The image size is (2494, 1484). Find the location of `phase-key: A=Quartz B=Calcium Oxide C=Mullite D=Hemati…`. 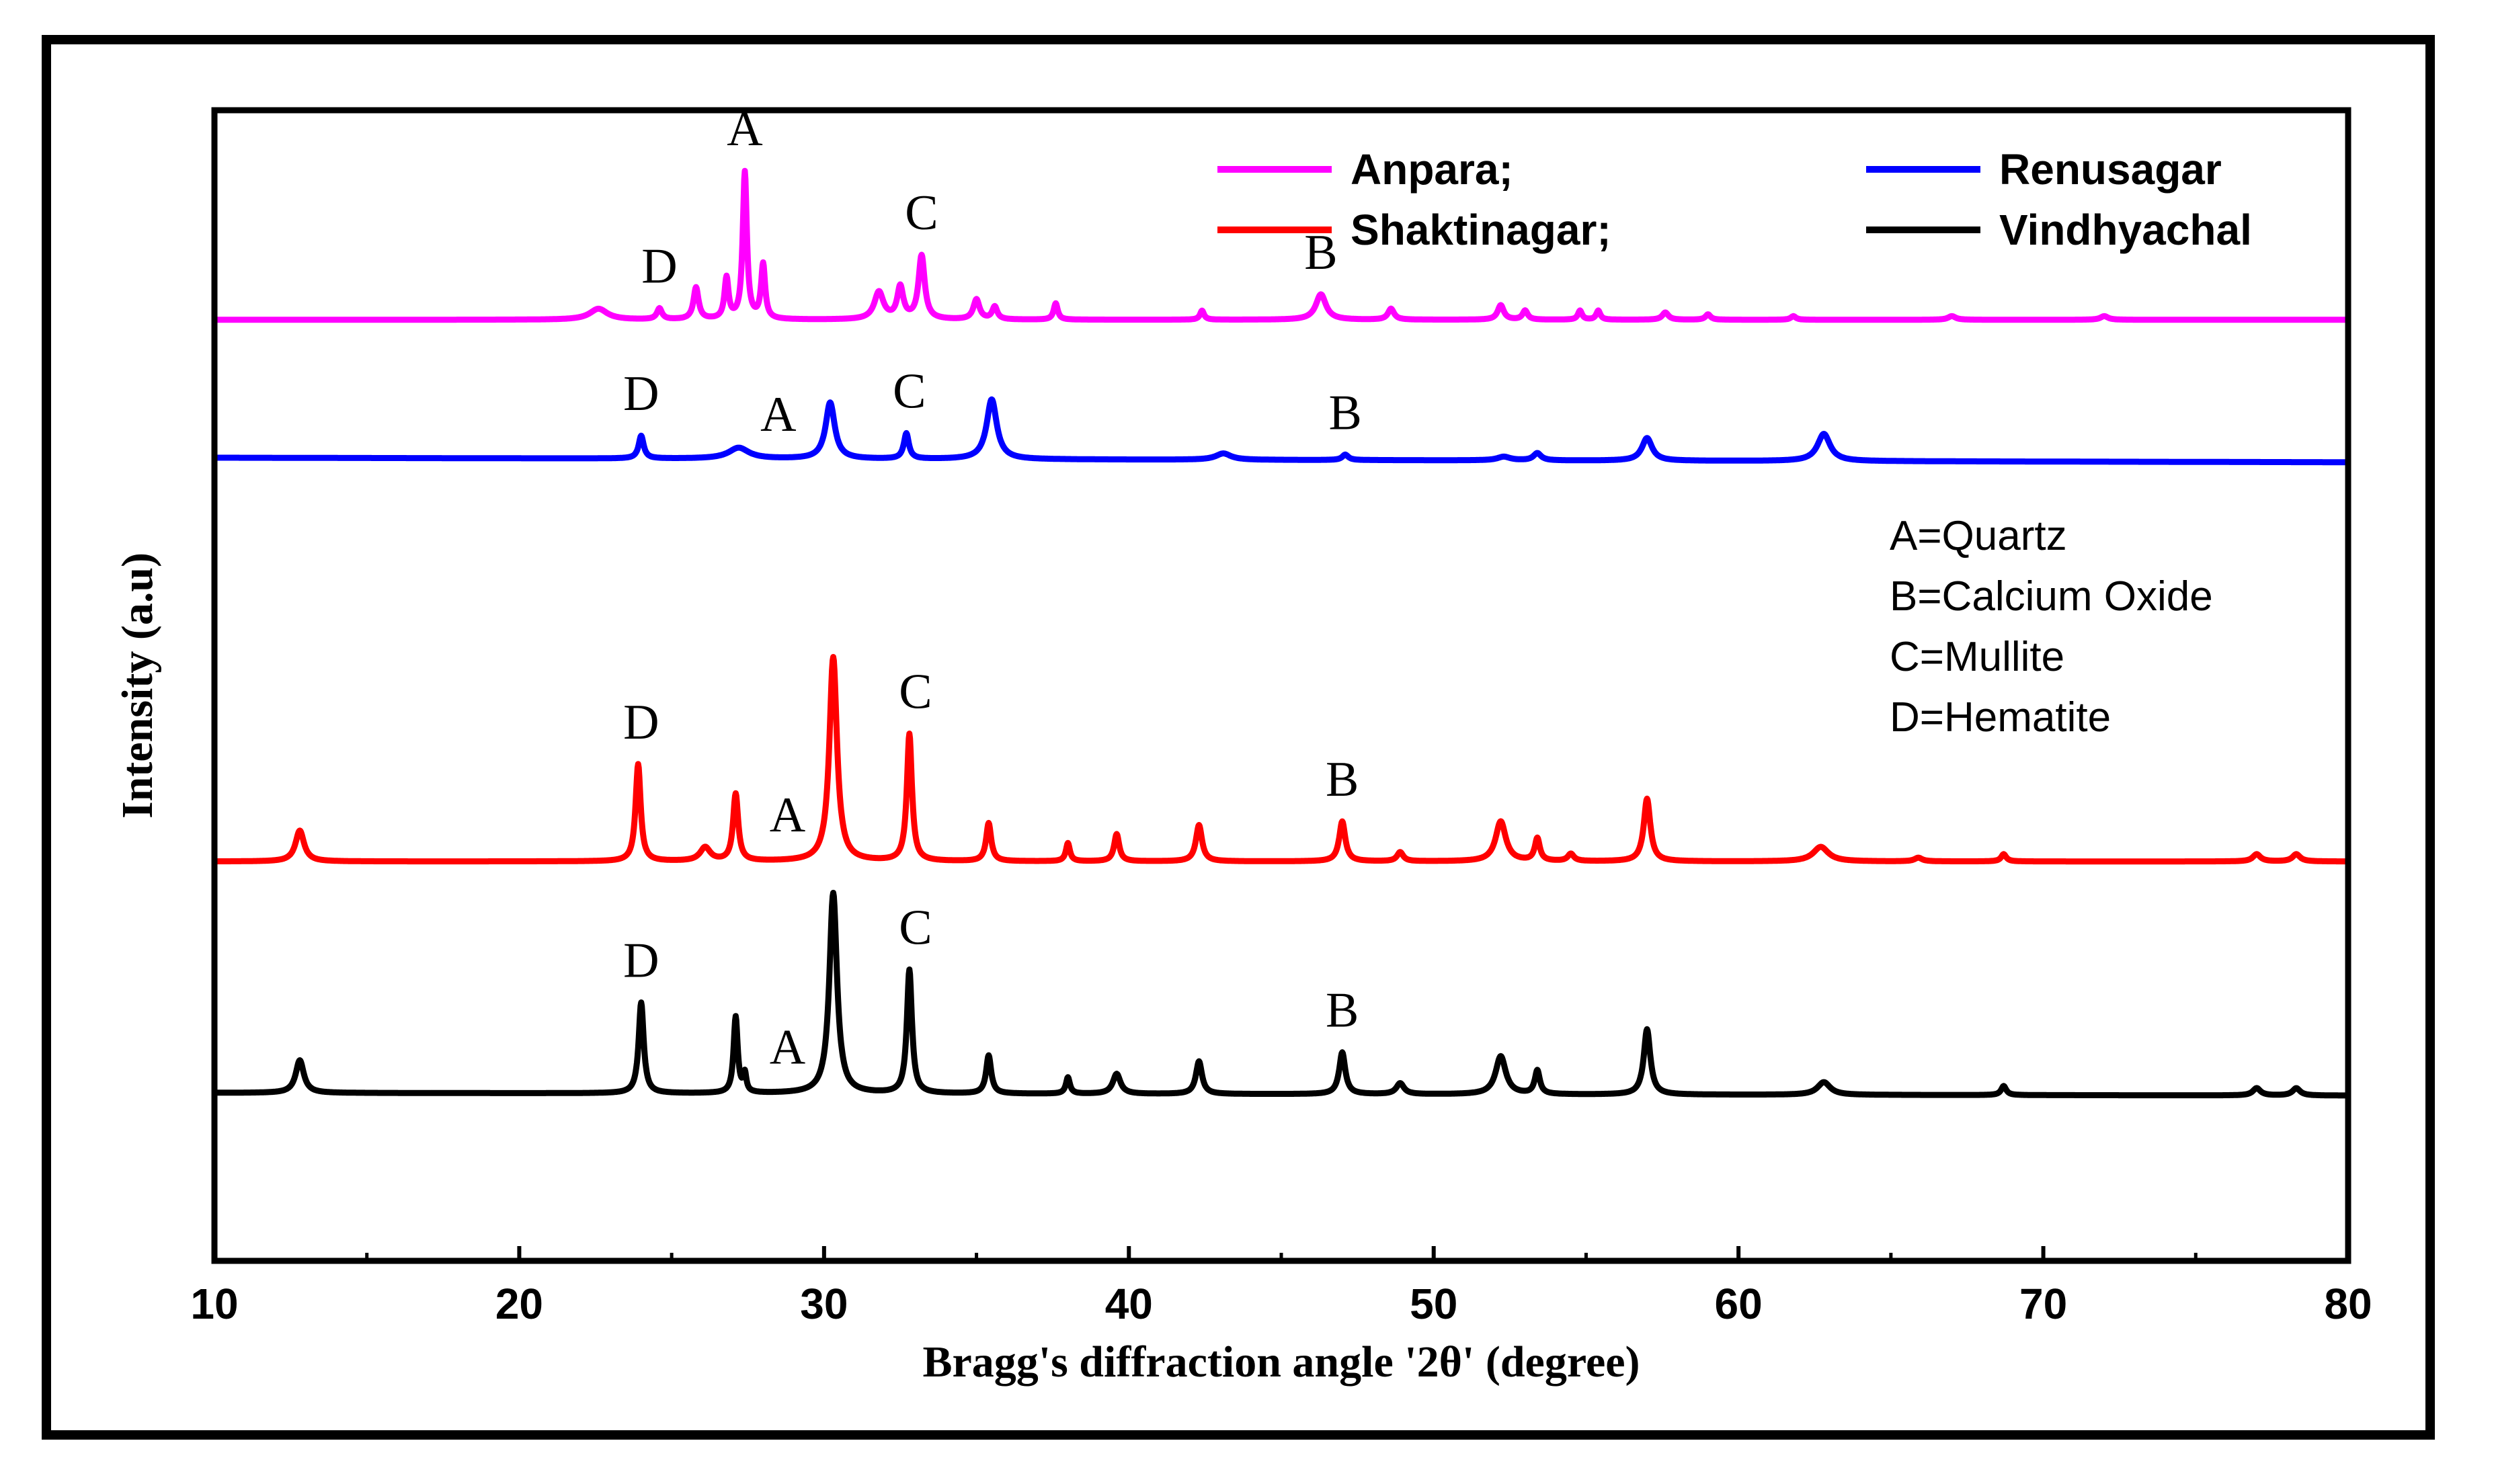

phase-key: A=Quartz B=Calcium Oxide C=Mullite D=Hemati… is located at coordinates (2051, 627).